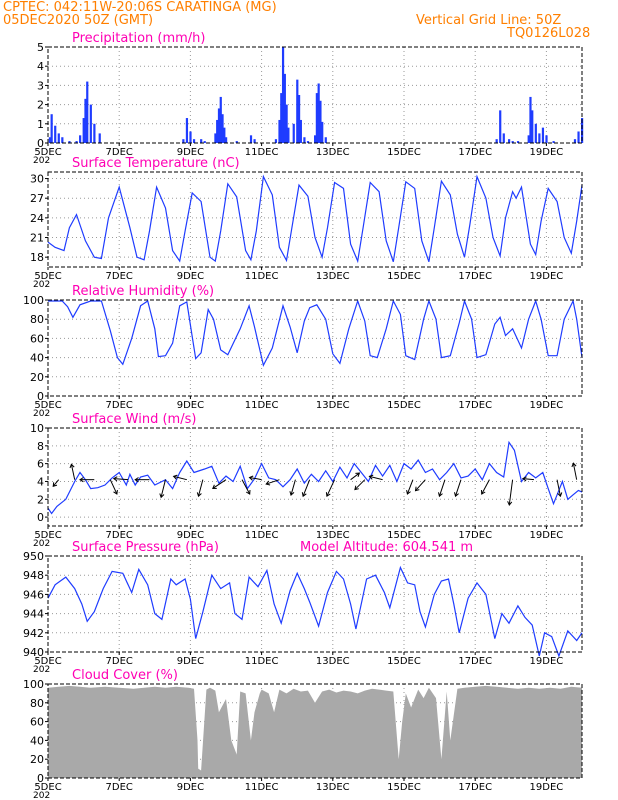 Image resolution: width=618 pixels, height=800 pixels. What do you see at coordinates (37, 740) in the screenshot?
I see `y-tick-label: 40` at bounding box center [37, 740].